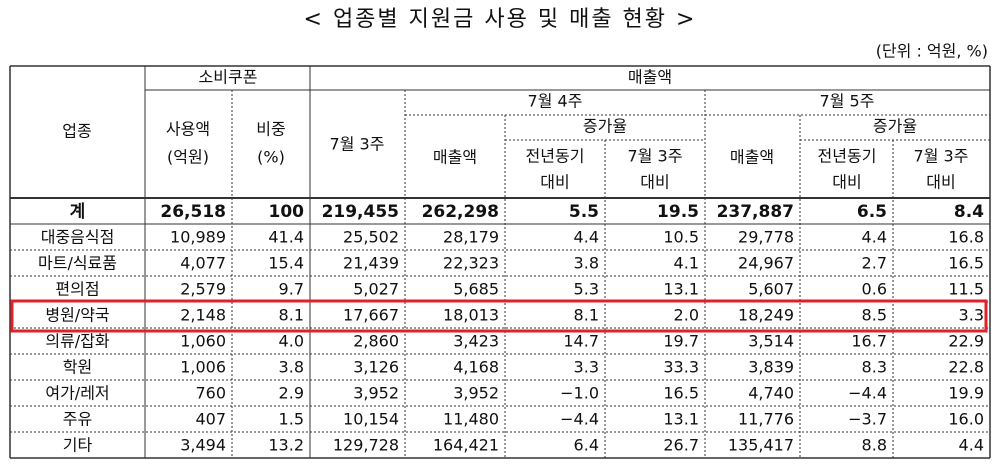 The image size is (1000, 466). What do you see at coordinates (681, 341) in the screenshot?
I see `table-cell: 19.7` at bounding box center [681, 341].